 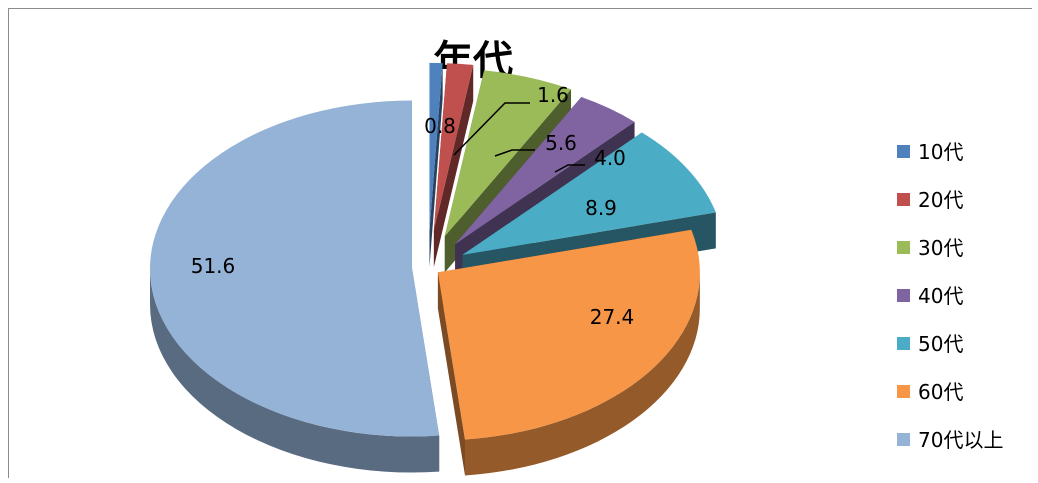 I want to click on legend-label-3: 40代, so click(x=940, y=296).